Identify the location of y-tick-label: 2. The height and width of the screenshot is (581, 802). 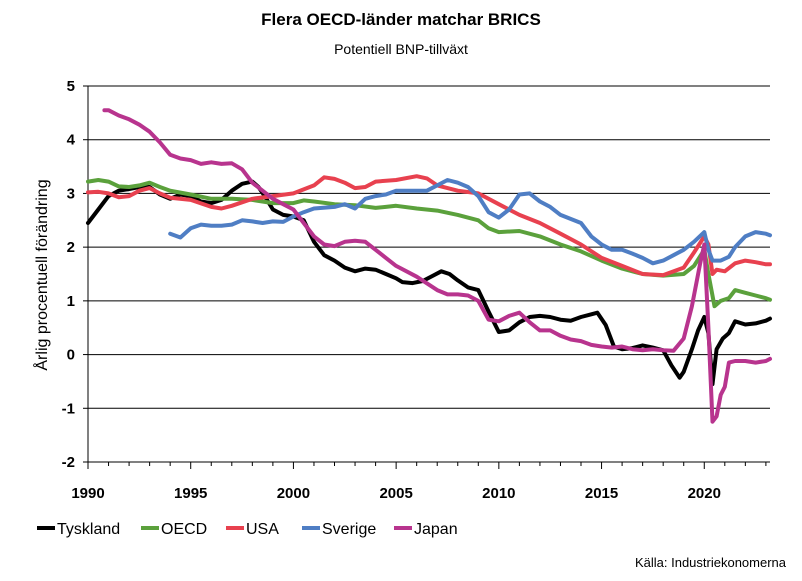
(71, 247).